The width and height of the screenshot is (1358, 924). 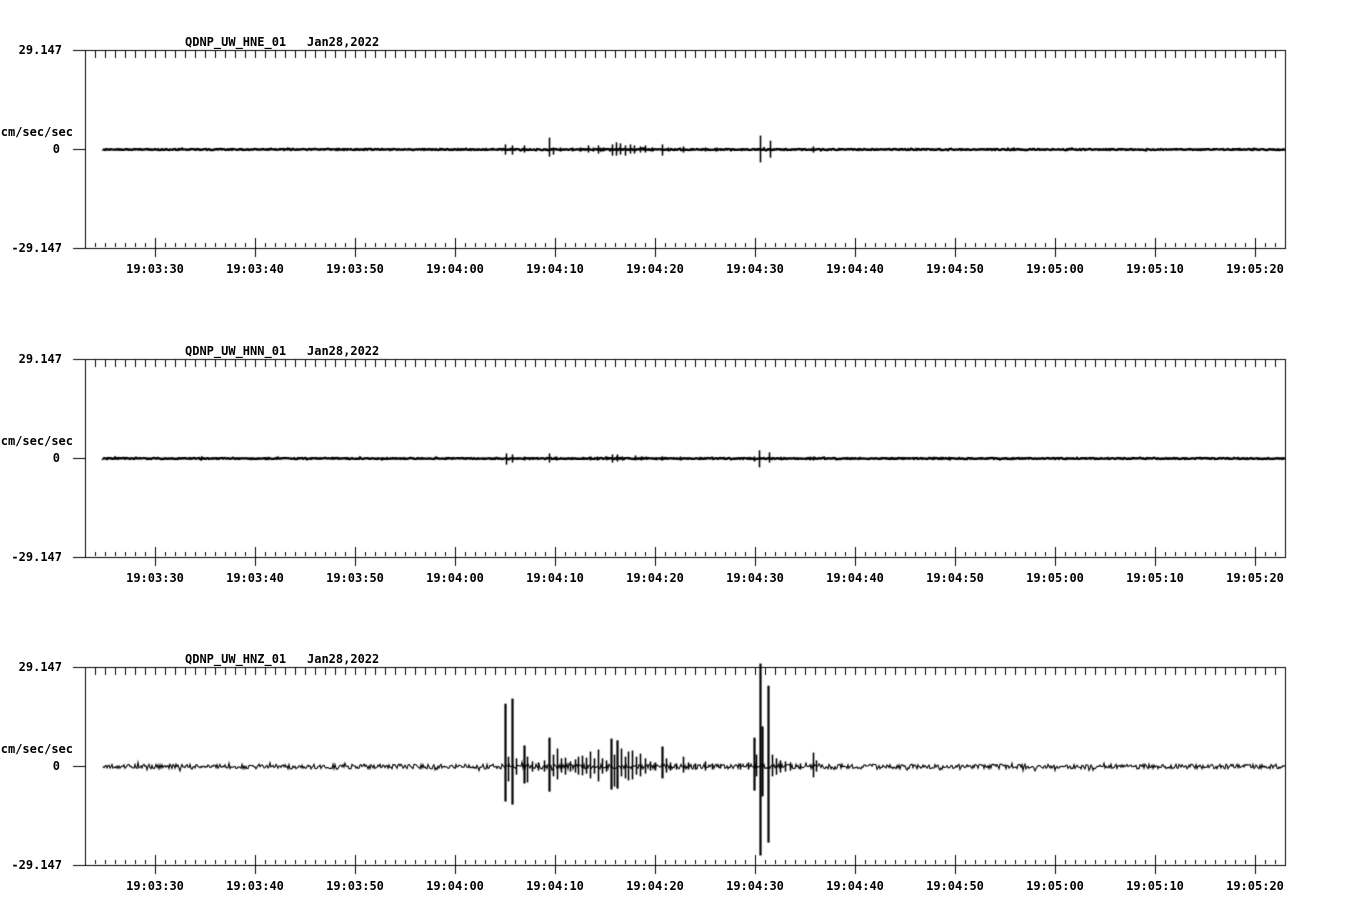 What do you see at coordinates (236, 351) in the screenshot?
I see `plot-title: QDNP_UW_HNN_01` at bounding box center [236, 351].